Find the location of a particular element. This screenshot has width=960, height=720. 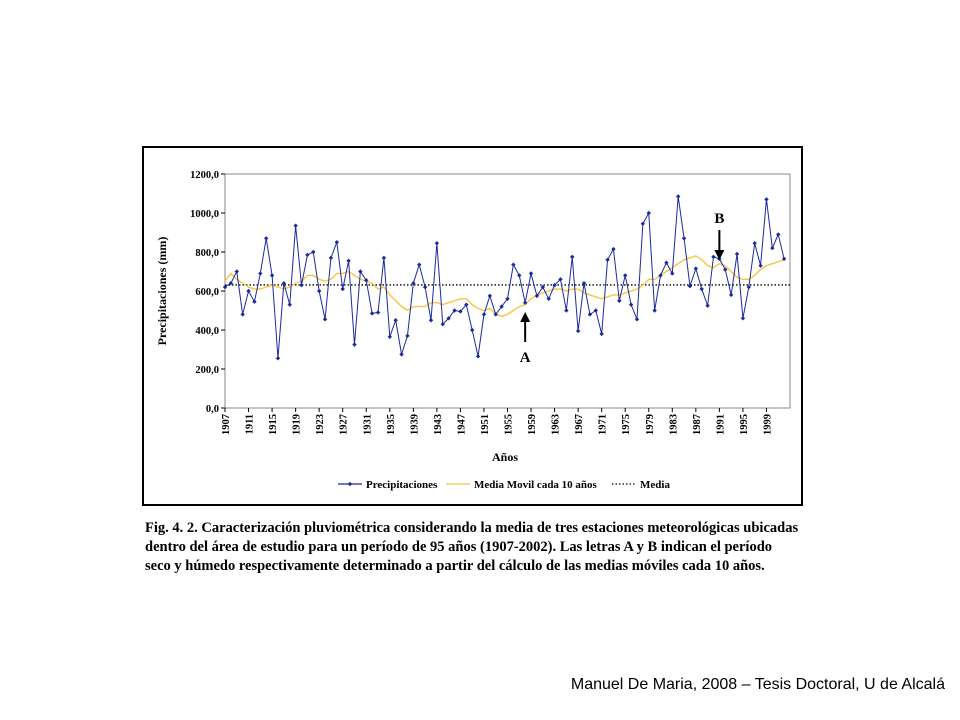

series-line is located at coordinates (504, 286).